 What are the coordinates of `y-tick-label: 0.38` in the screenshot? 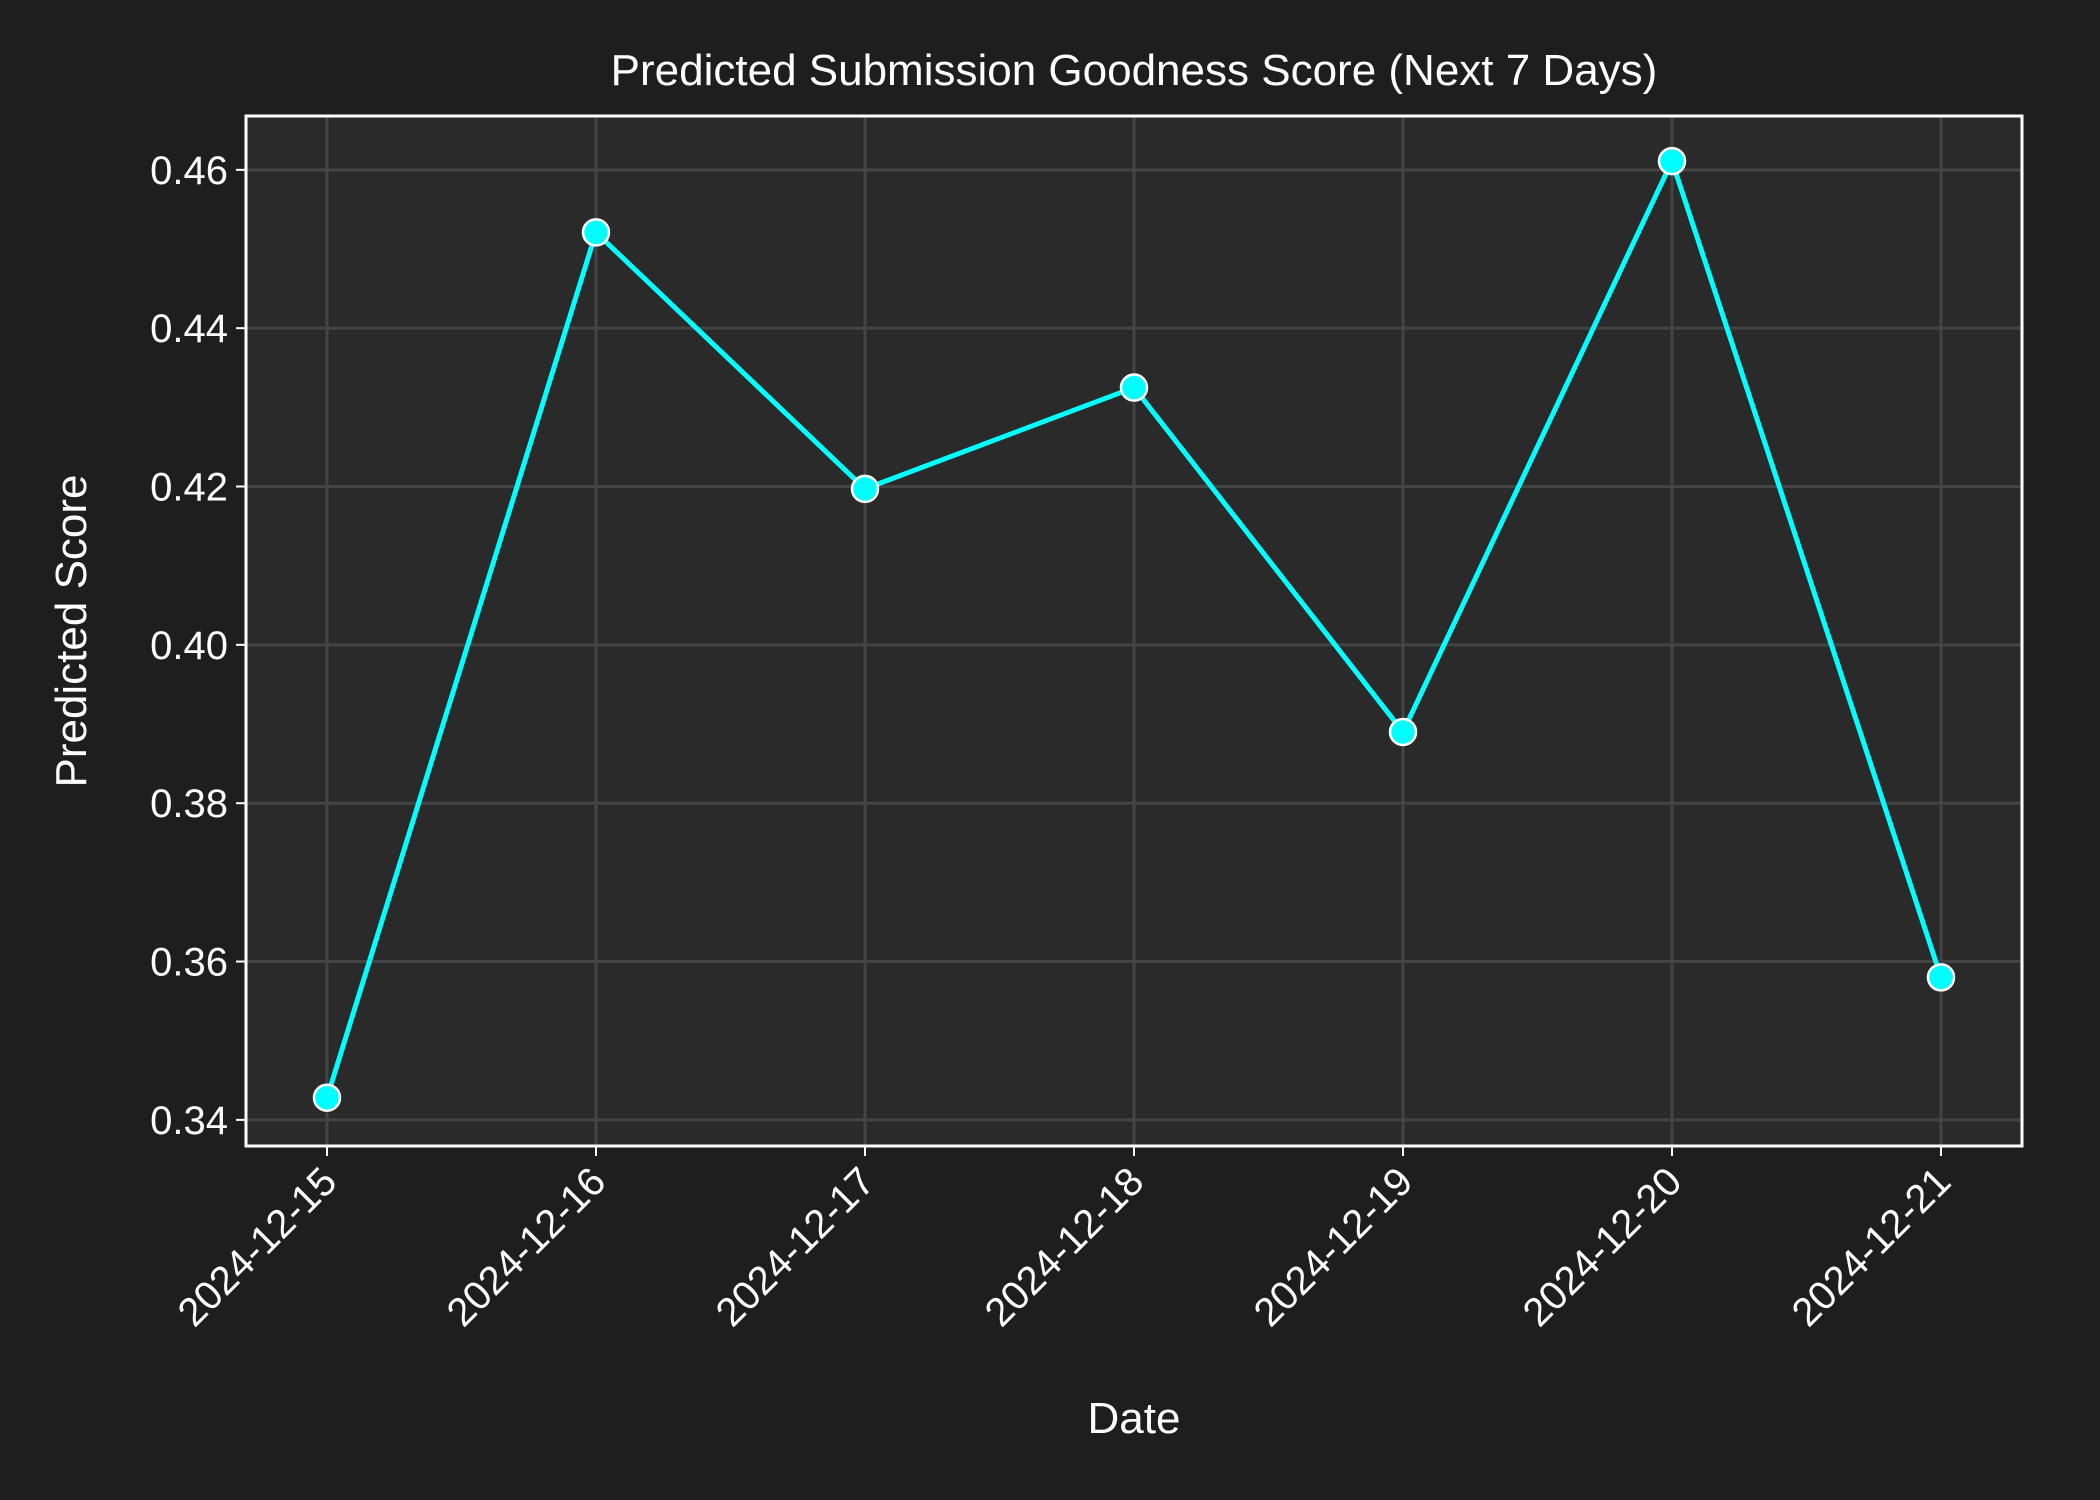 It's located at (189, 804).